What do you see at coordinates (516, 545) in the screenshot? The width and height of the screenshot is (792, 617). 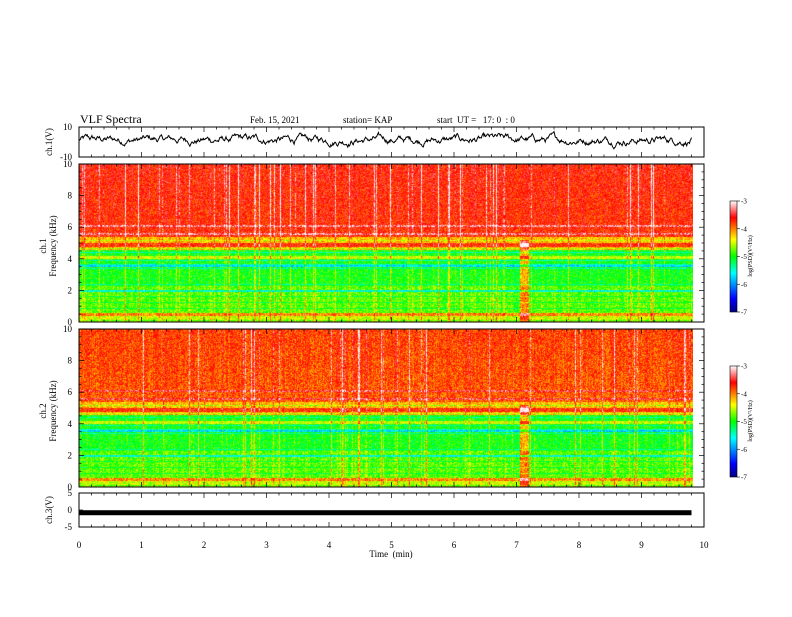 I see `time-tick-label: 7` at bounding box center [516, 545].